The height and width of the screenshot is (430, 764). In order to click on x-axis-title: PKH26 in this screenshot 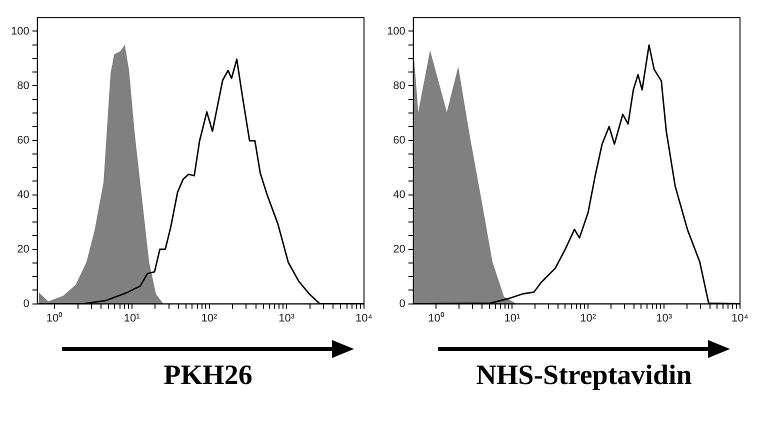, I will do `click(208, 376)`.